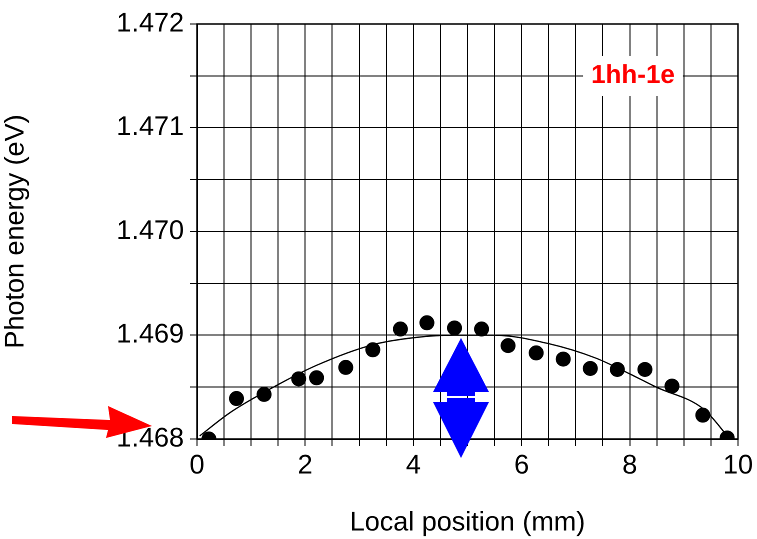 The image size is (757, 539). What do you see at coordinates (633, 74) in the screenshot?
I see `annotation: 1hh-1e` at bounding box center [633, 74].